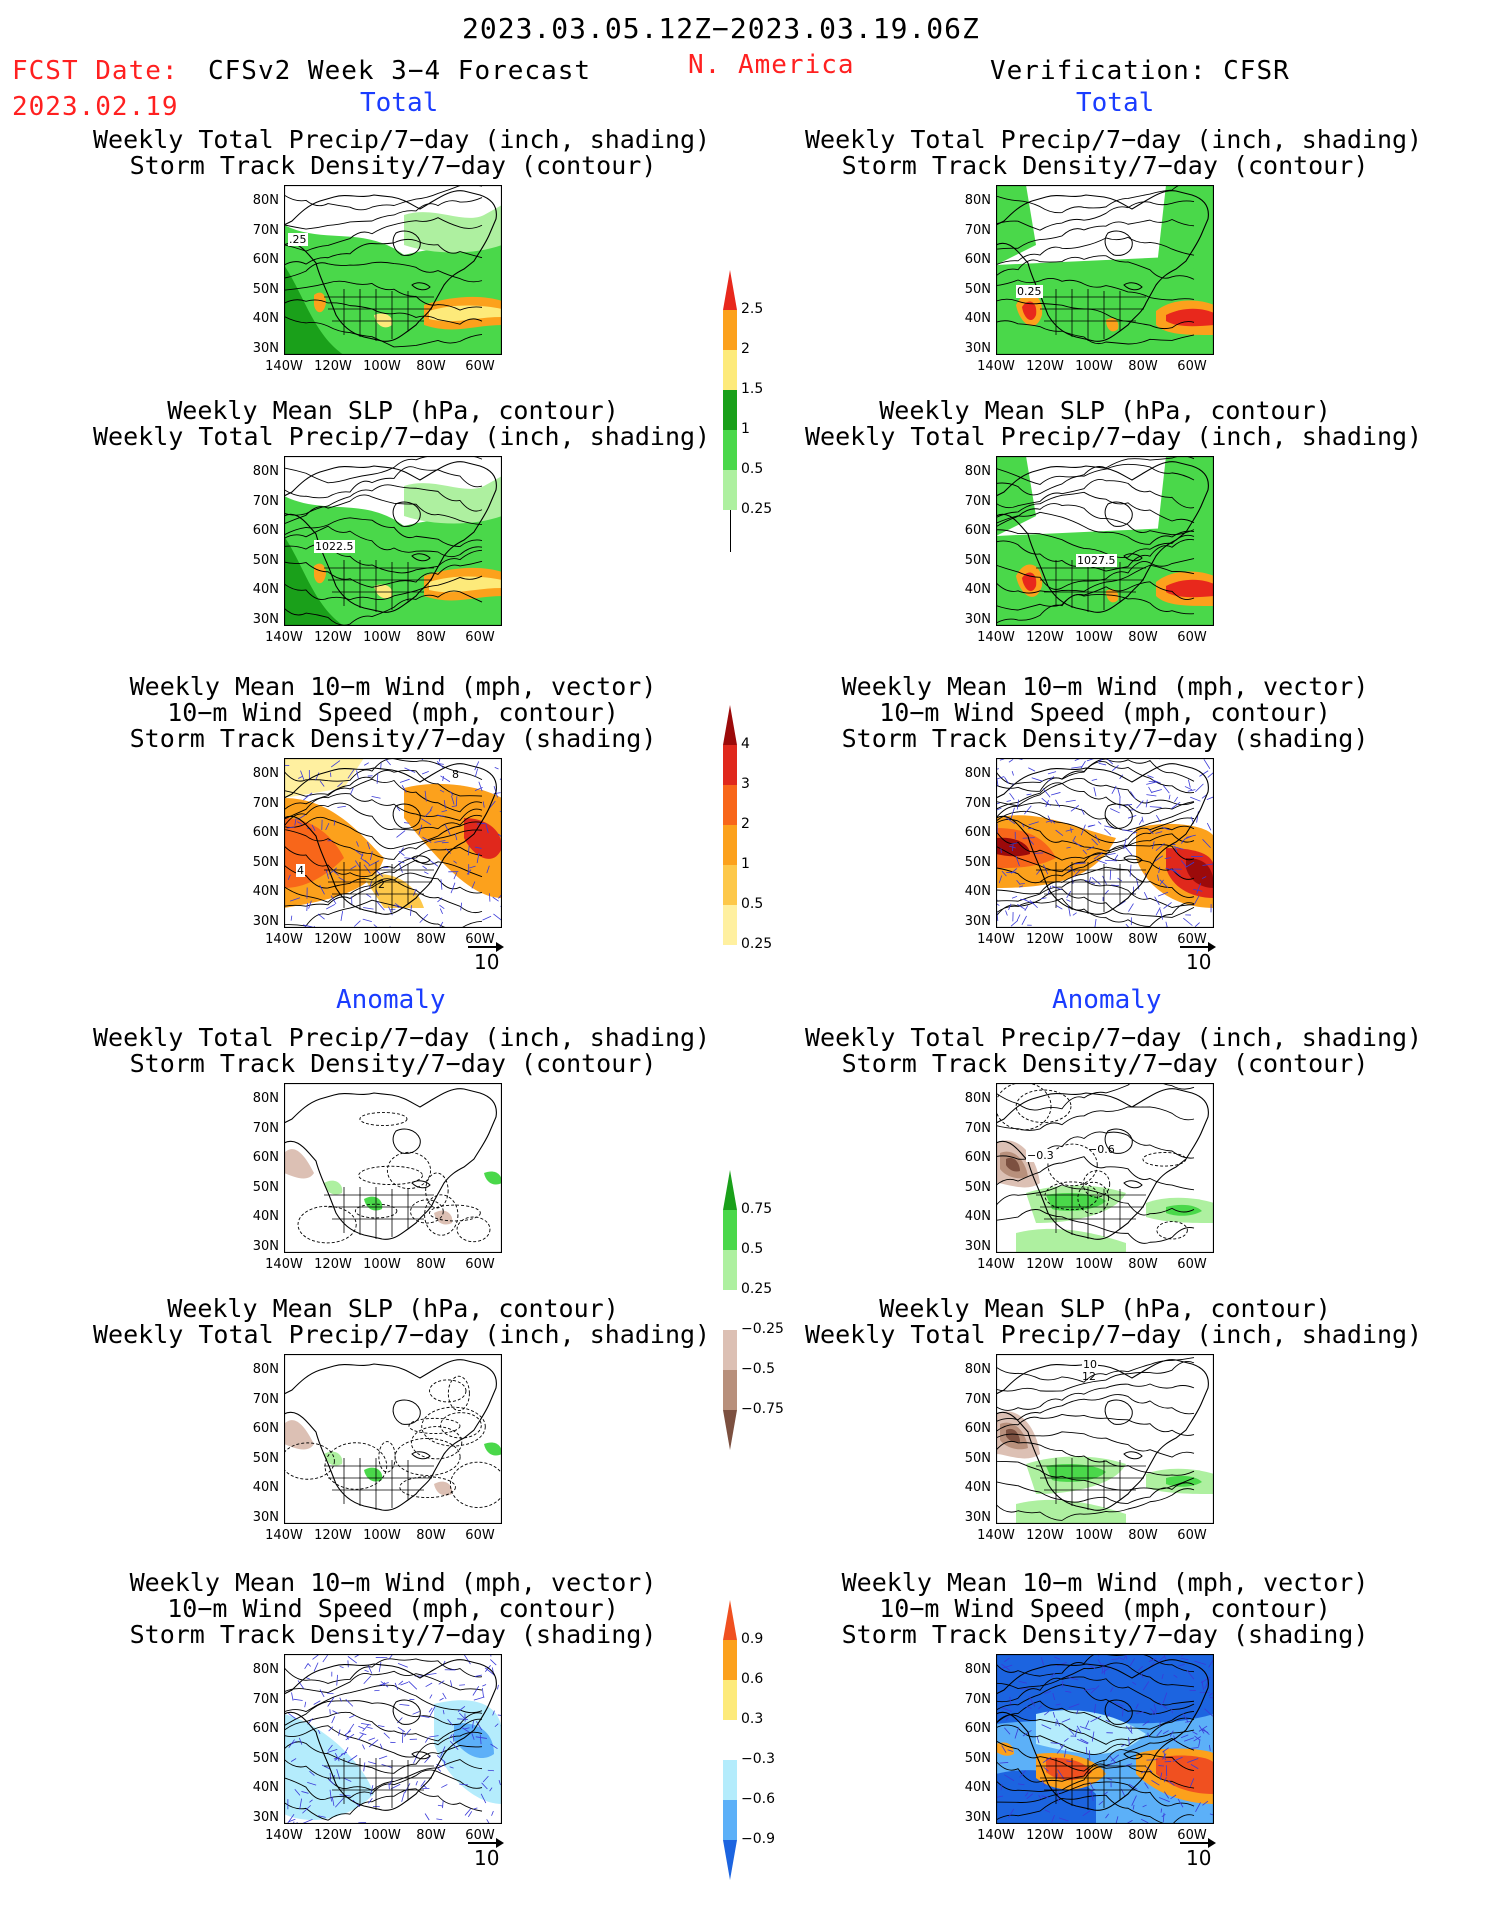 Image resolution: width=1487 pixels, height=1925 pixels. I want to click on contour-label: 4, so click(300, 870).